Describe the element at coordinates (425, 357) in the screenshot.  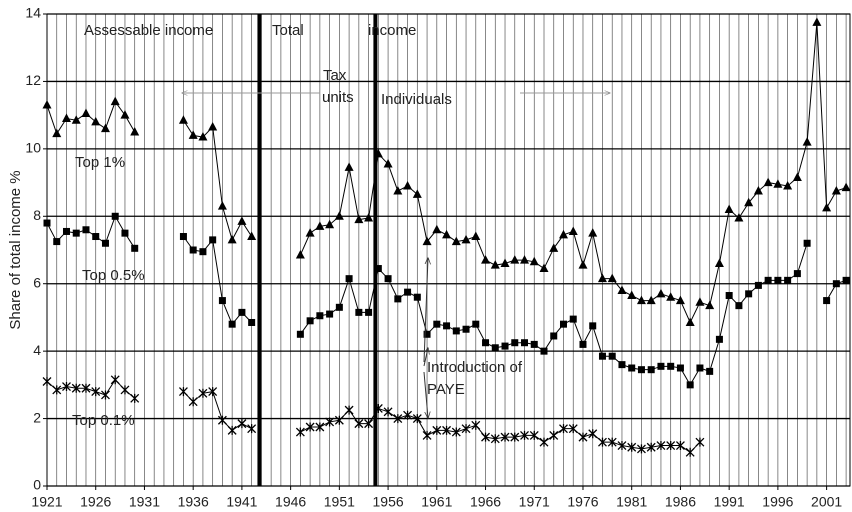
I see `arrow` at that location.